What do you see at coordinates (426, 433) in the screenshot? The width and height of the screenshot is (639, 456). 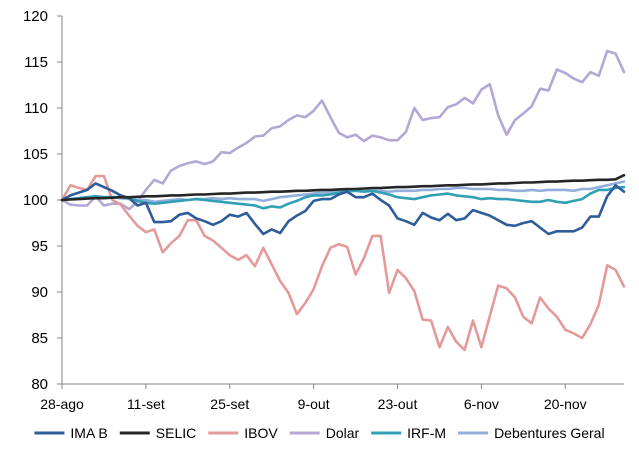 I see `legend-label: IRF-M` at bounding box center [426, 433].